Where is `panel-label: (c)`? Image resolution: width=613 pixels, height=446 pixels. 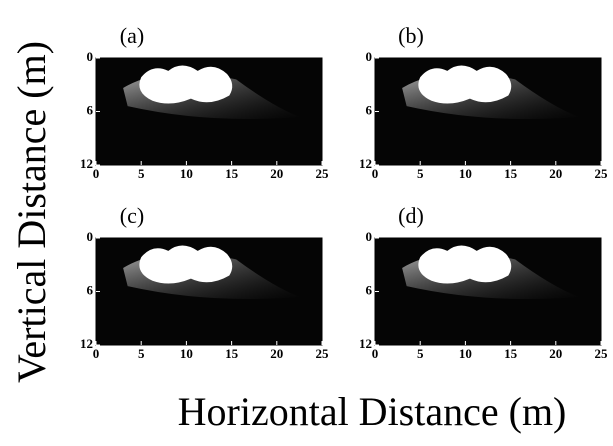 panel-label: (c) is located at coordinates (132, 215).